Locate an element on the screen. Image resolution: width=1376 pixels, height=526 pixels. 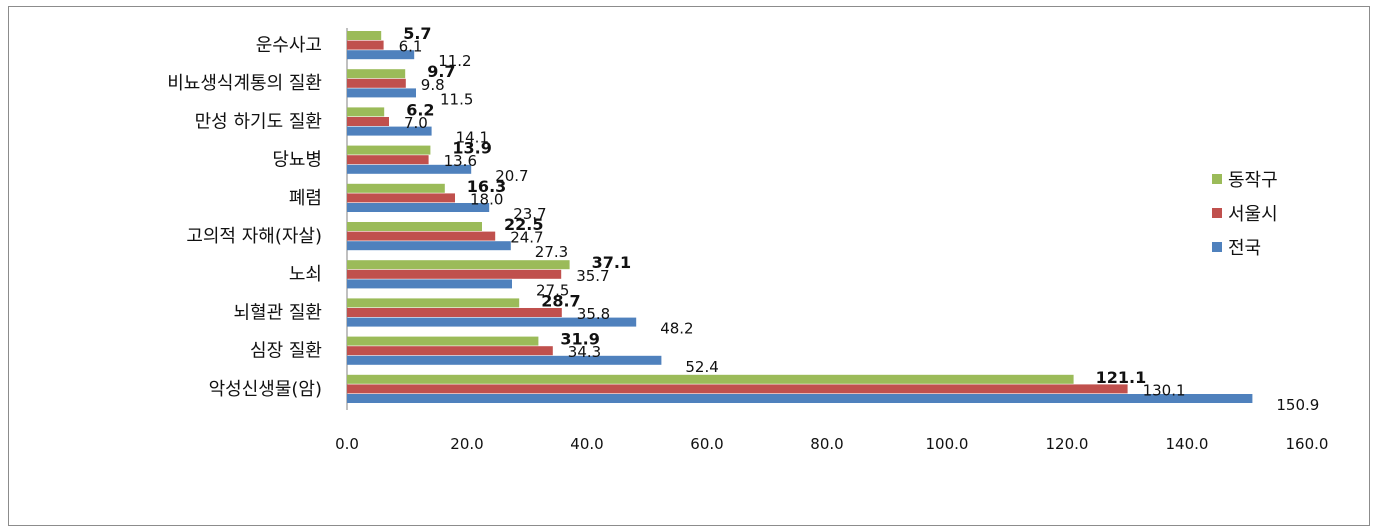
value-label-서울시: 24.7 is located at coordinates (526, 238).